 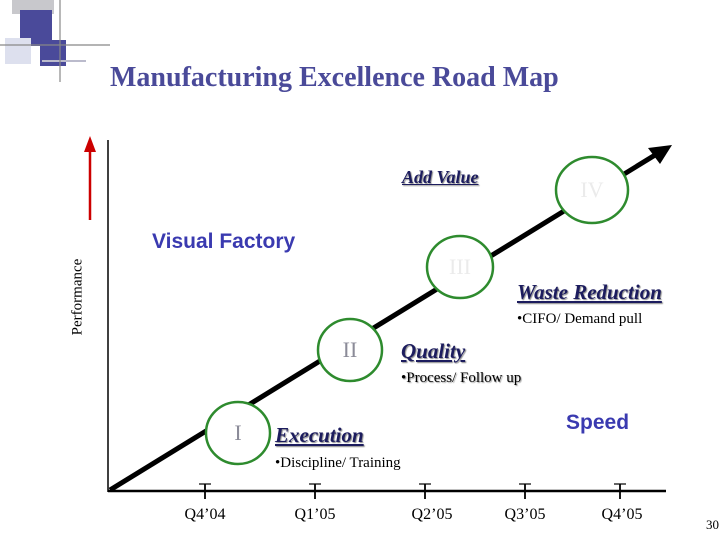 I want to click on performance-arrow-icon, so click(x=90, y=178).